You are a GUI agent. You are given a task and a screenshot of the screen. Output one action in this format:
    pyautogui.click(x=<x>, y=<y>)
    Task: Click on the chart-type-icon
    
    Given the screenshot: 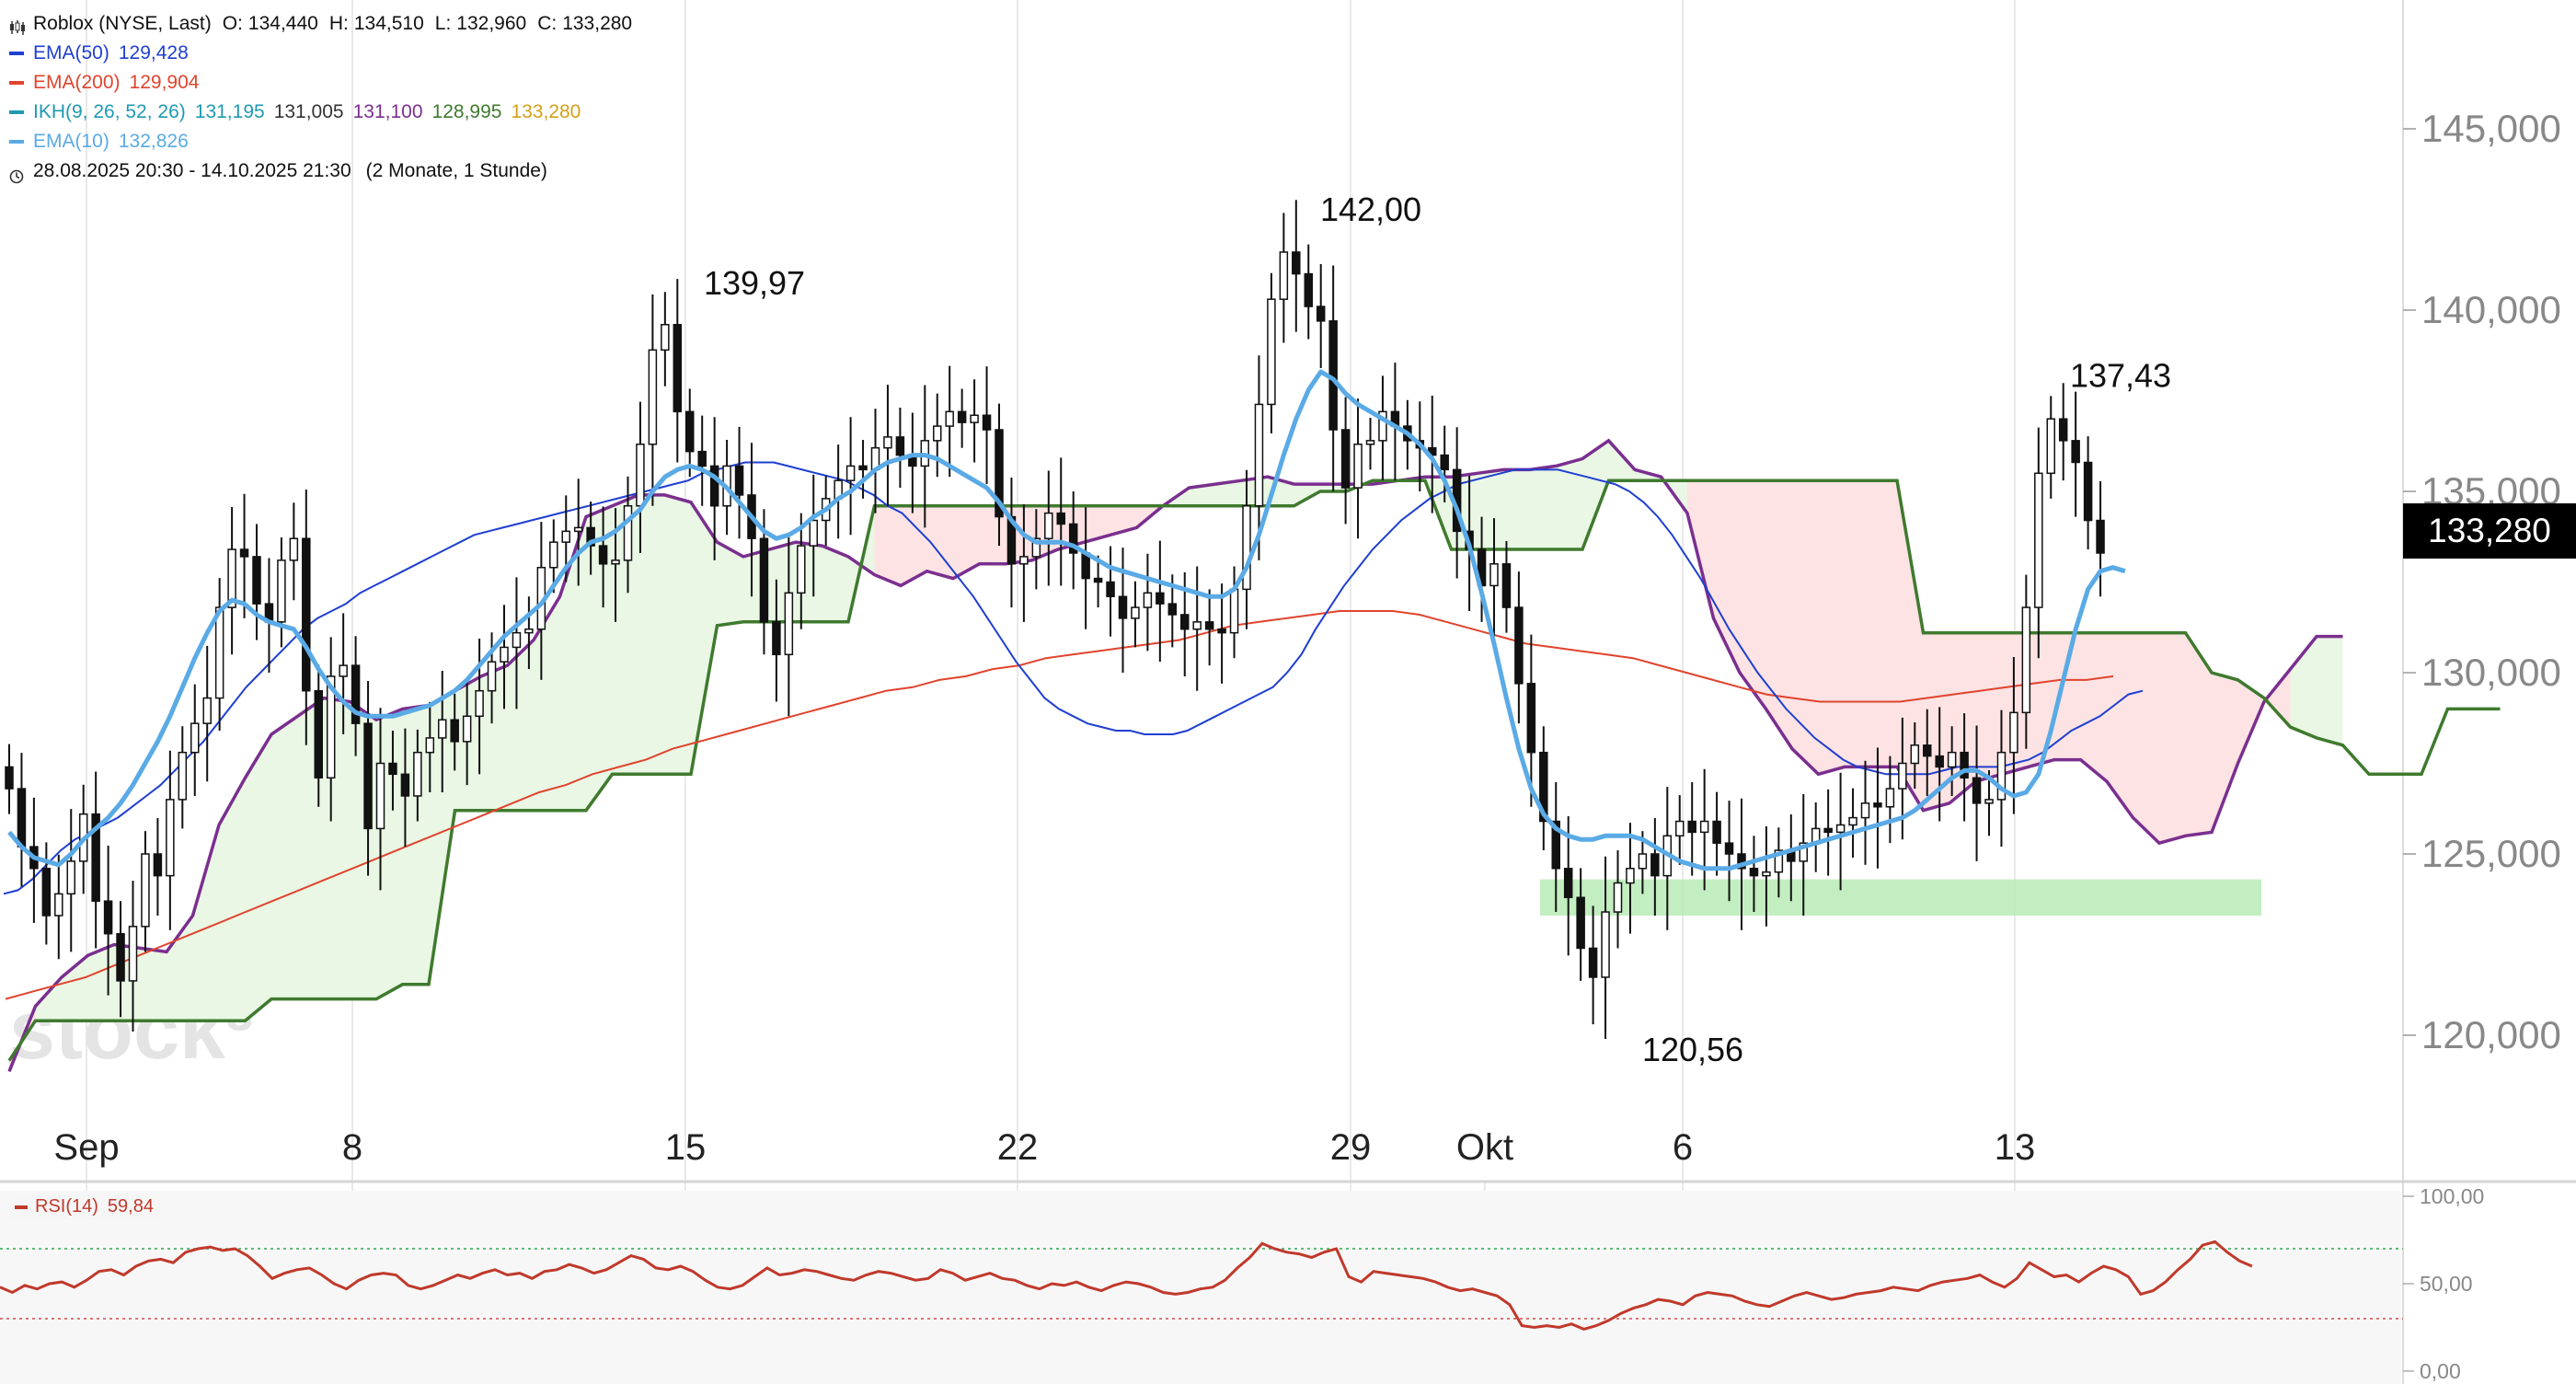 What is the action you would take?
    pyautogui.click(x=17, y=25)
    